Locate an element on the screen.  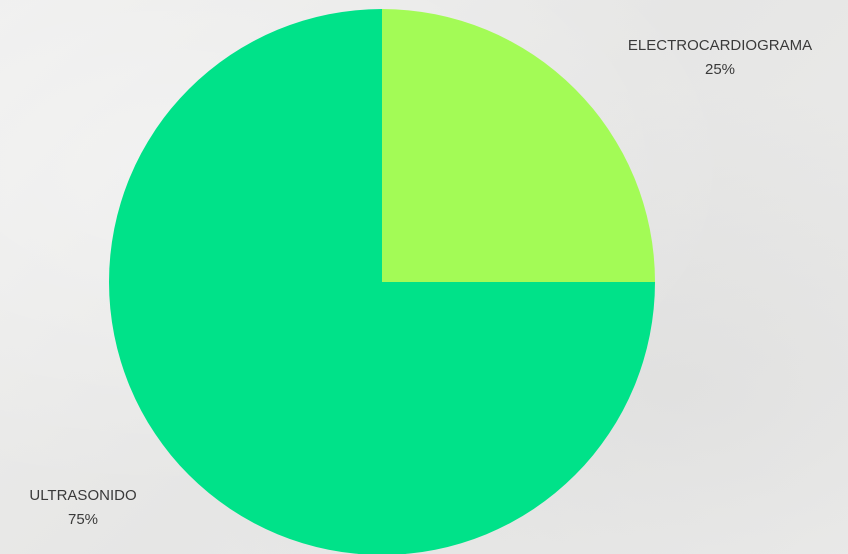
slice-percent-ultrasonido: 75% is located at coordinates (83, 519).